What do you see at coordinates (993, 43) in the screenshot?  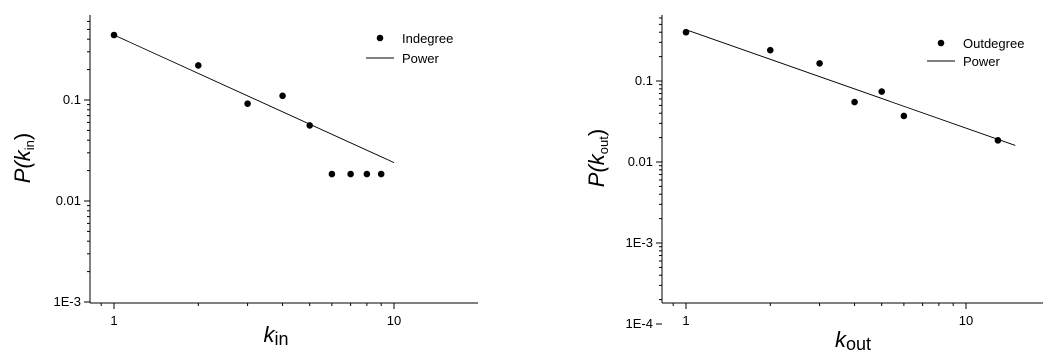 I see `legend-label-points: Outdegree` at bounding box center [993, 43].